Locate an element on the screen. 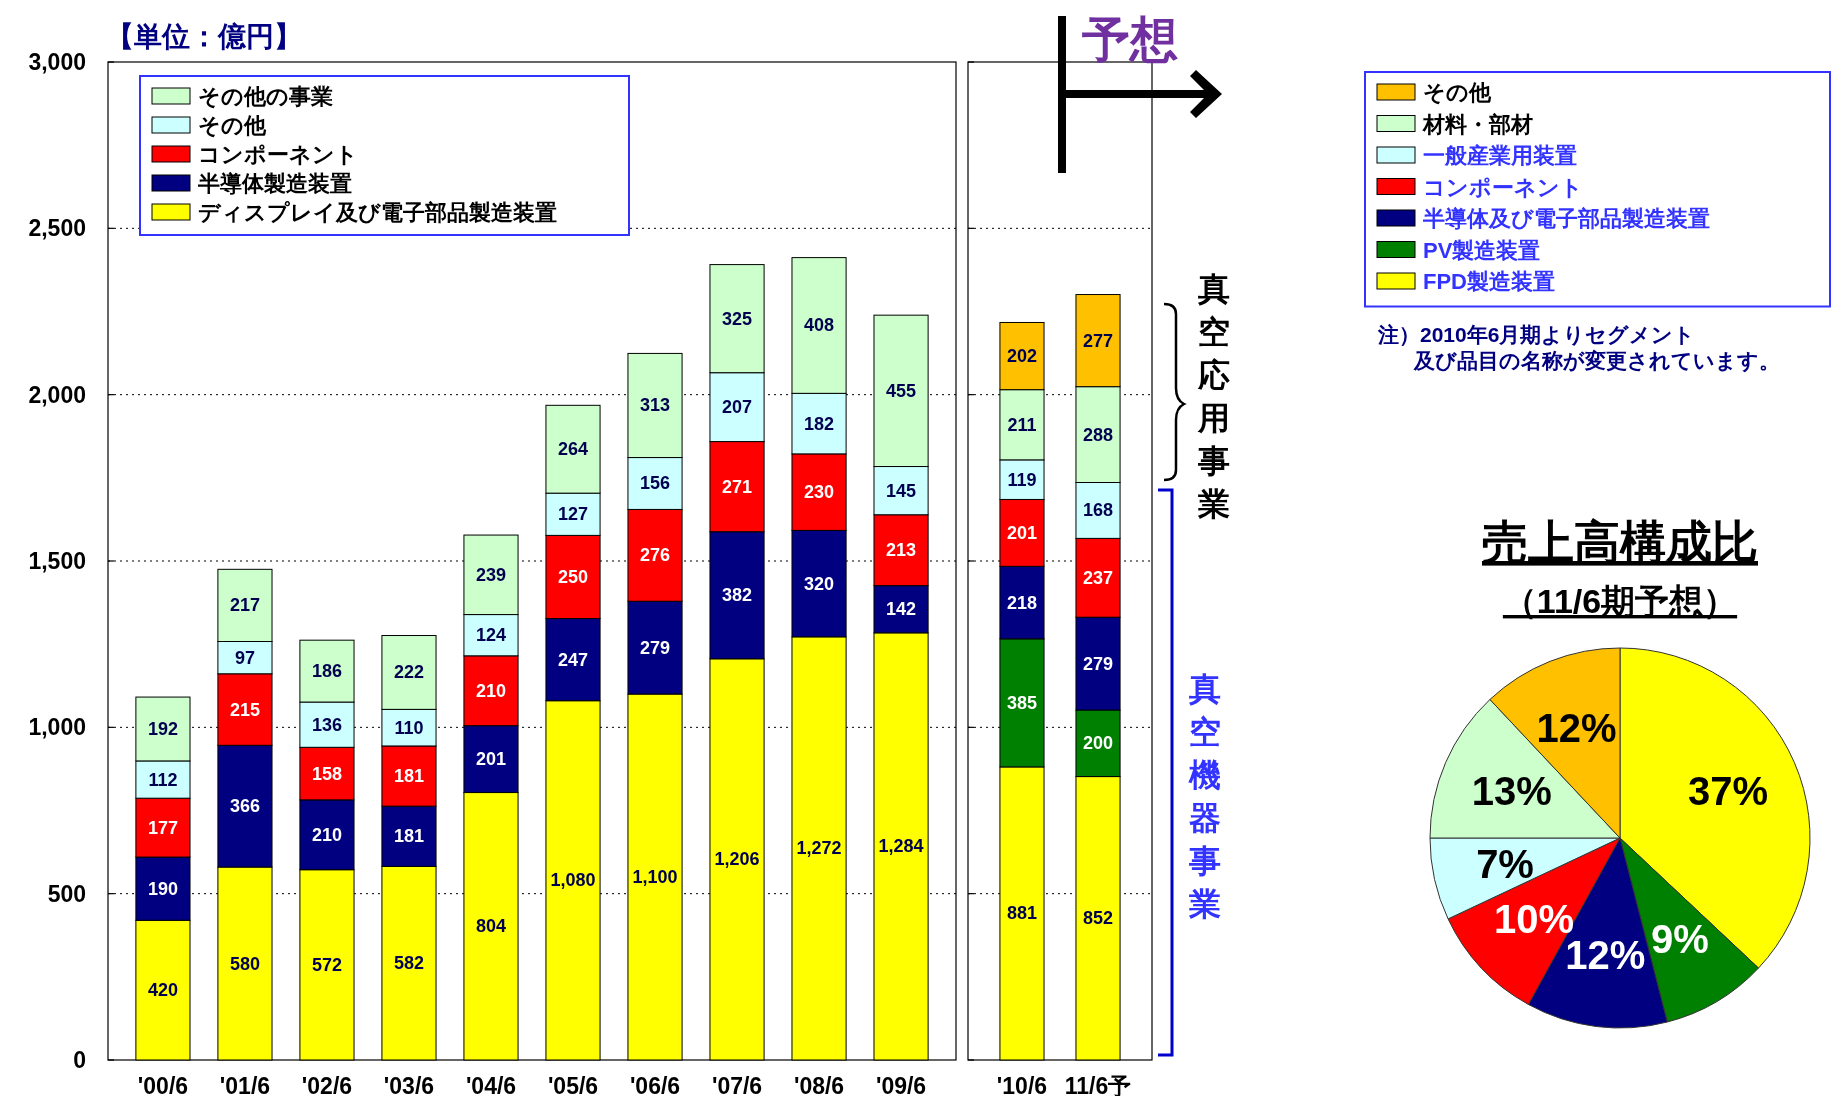  data-label: 200 is located at coordinates (1098, 743).